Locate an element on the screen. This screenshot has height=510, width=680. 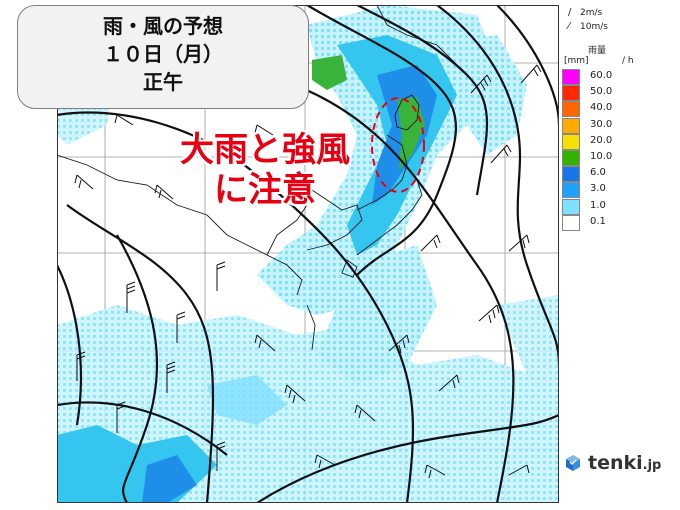
wind-barb-small-icon: / is located at coordinates (570, 12).